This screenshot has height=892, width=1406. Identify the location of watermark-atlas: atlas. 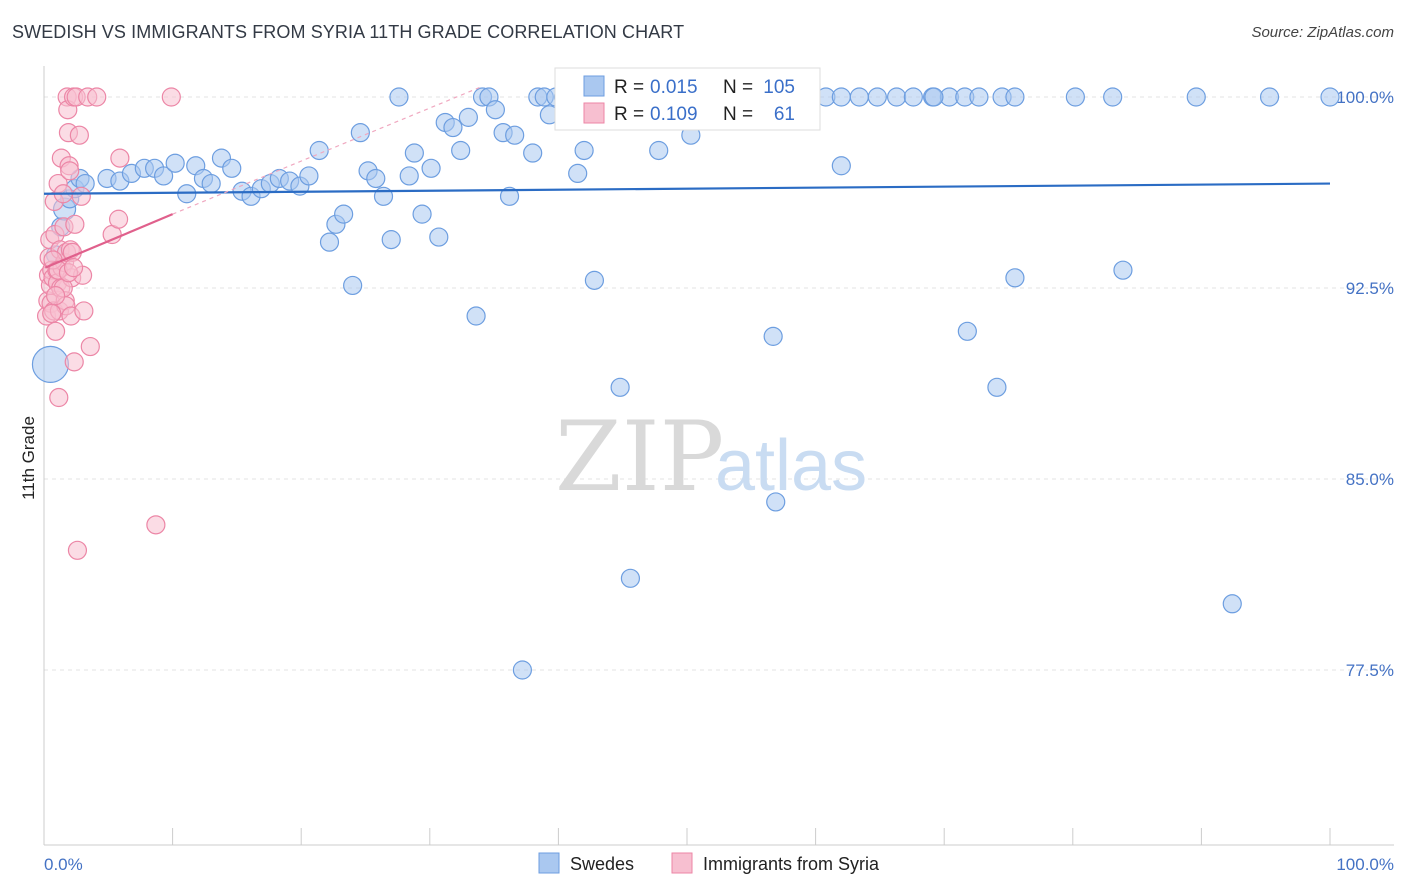
(791, 466).